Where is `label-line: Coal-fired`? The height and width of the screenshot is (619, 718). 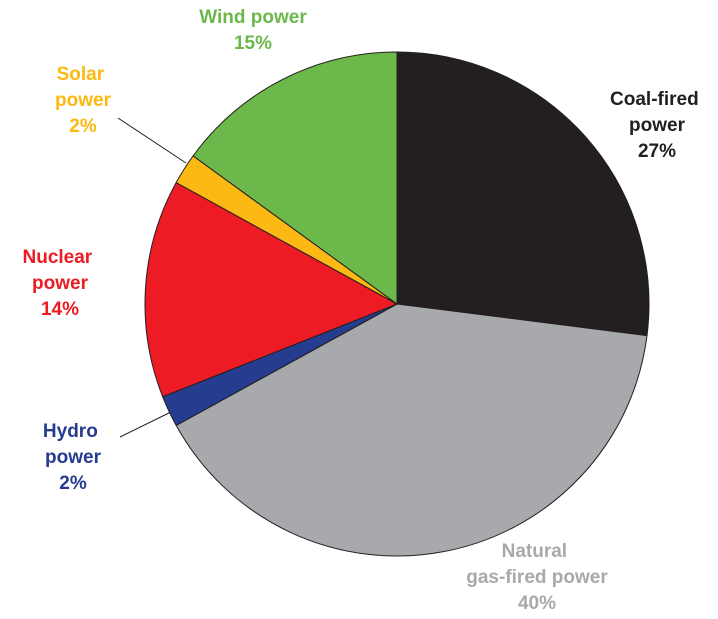 label-line: Coal-fired is located at coordinates (657, 99).